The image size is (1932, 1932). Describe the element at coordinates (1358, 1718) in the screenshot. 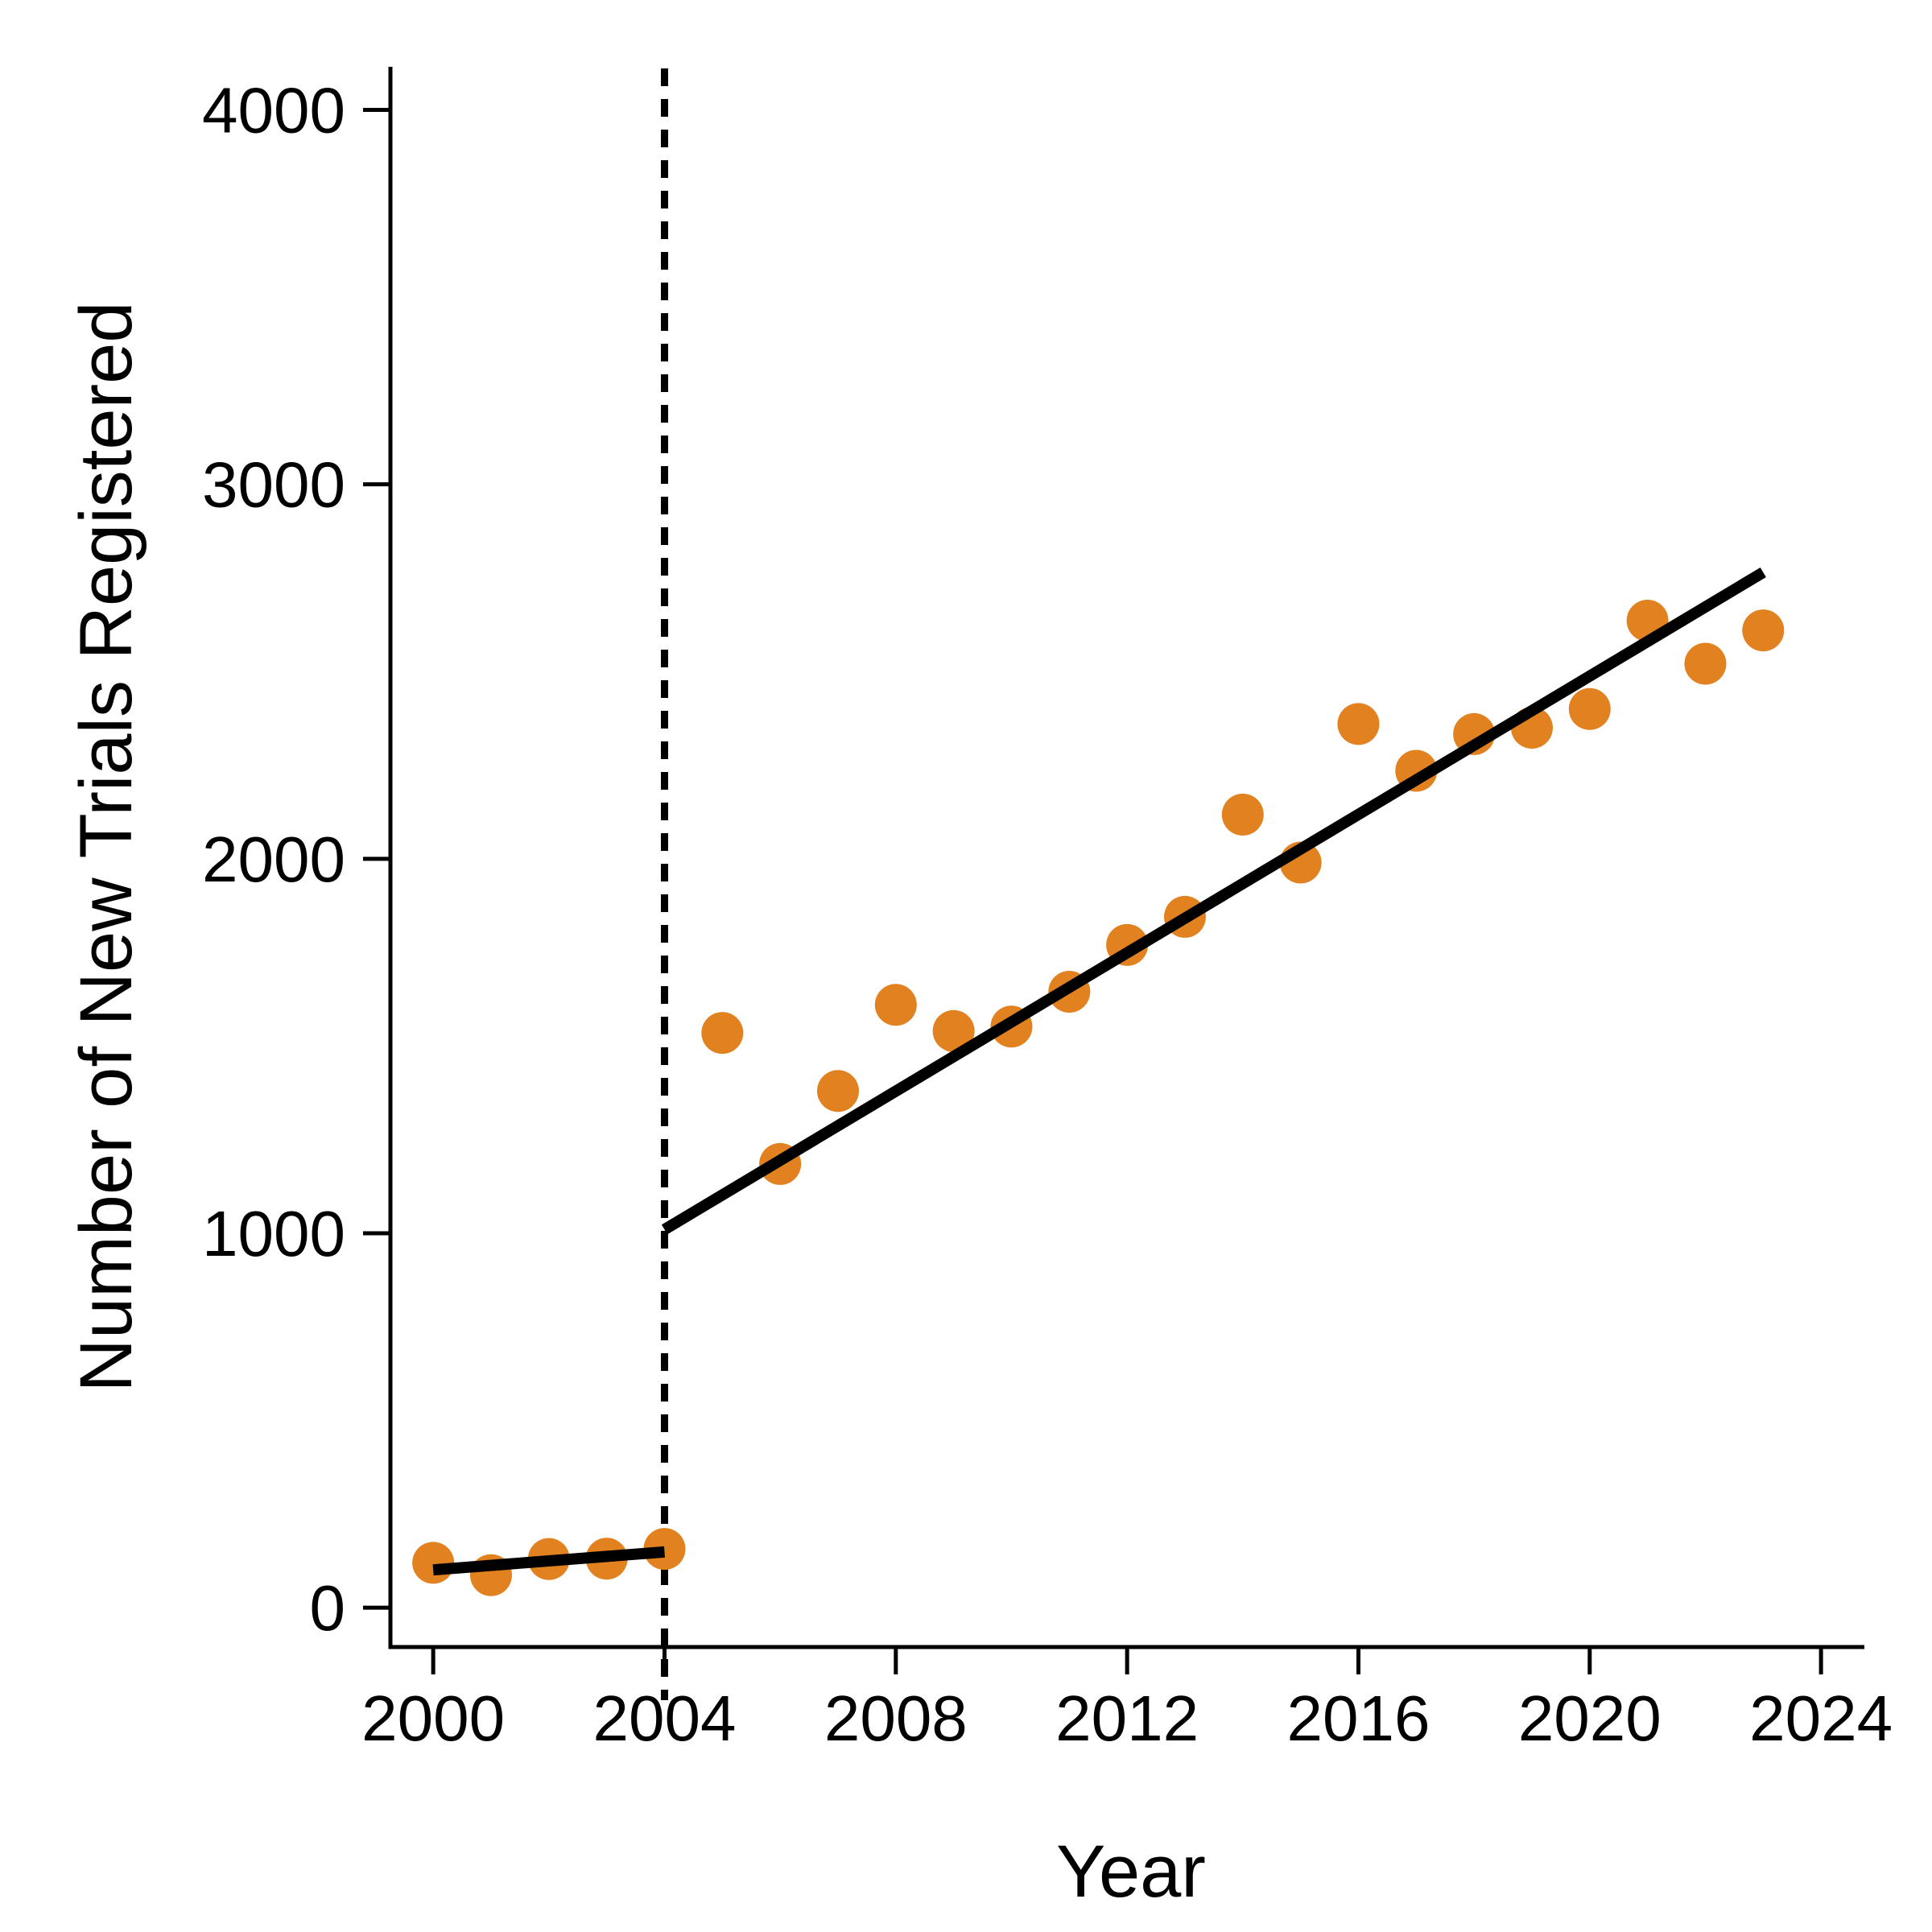

I see `x-tick-label: 2016` at that location.